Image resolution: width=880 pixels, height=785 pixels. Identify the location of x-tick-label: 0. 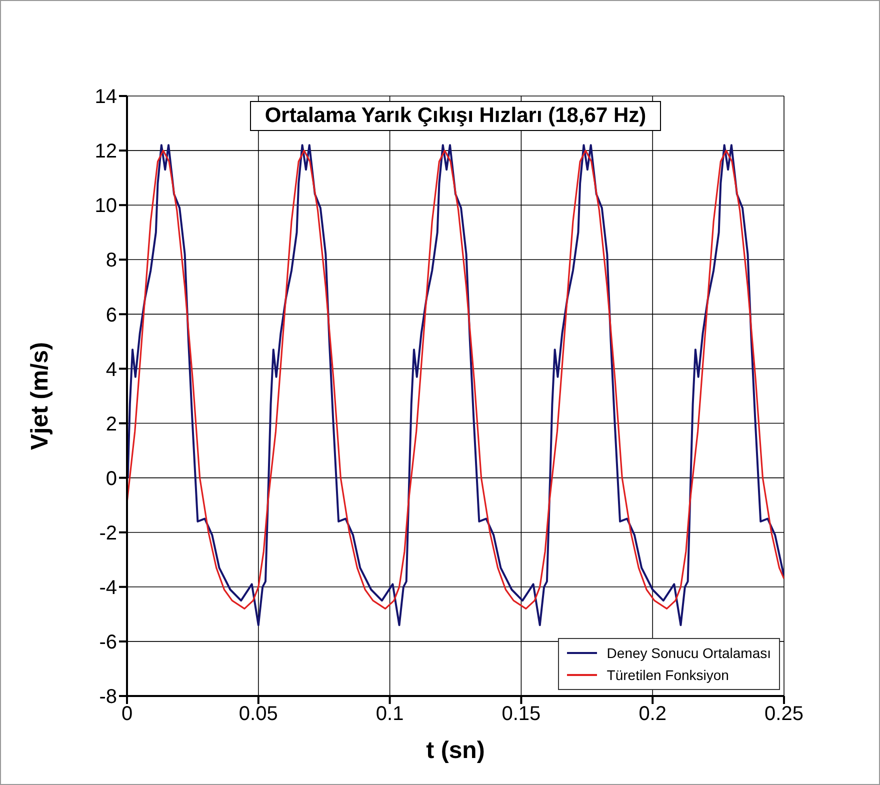
(127, 714).